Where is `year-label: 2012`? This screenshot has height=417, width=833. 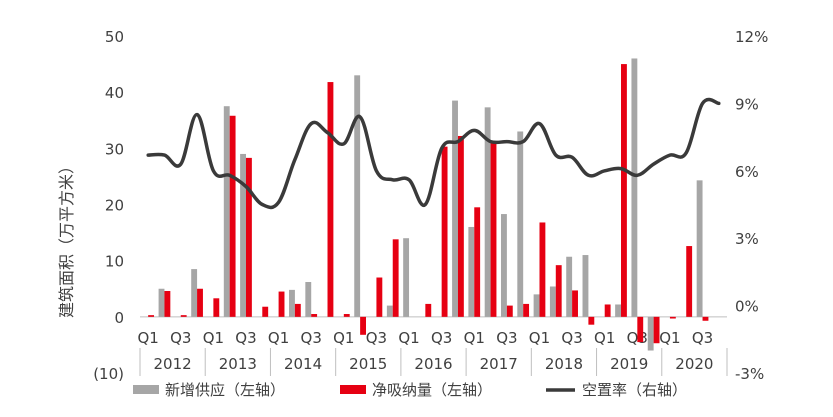 year-label: 2012 is located at coordinates (173, 364).